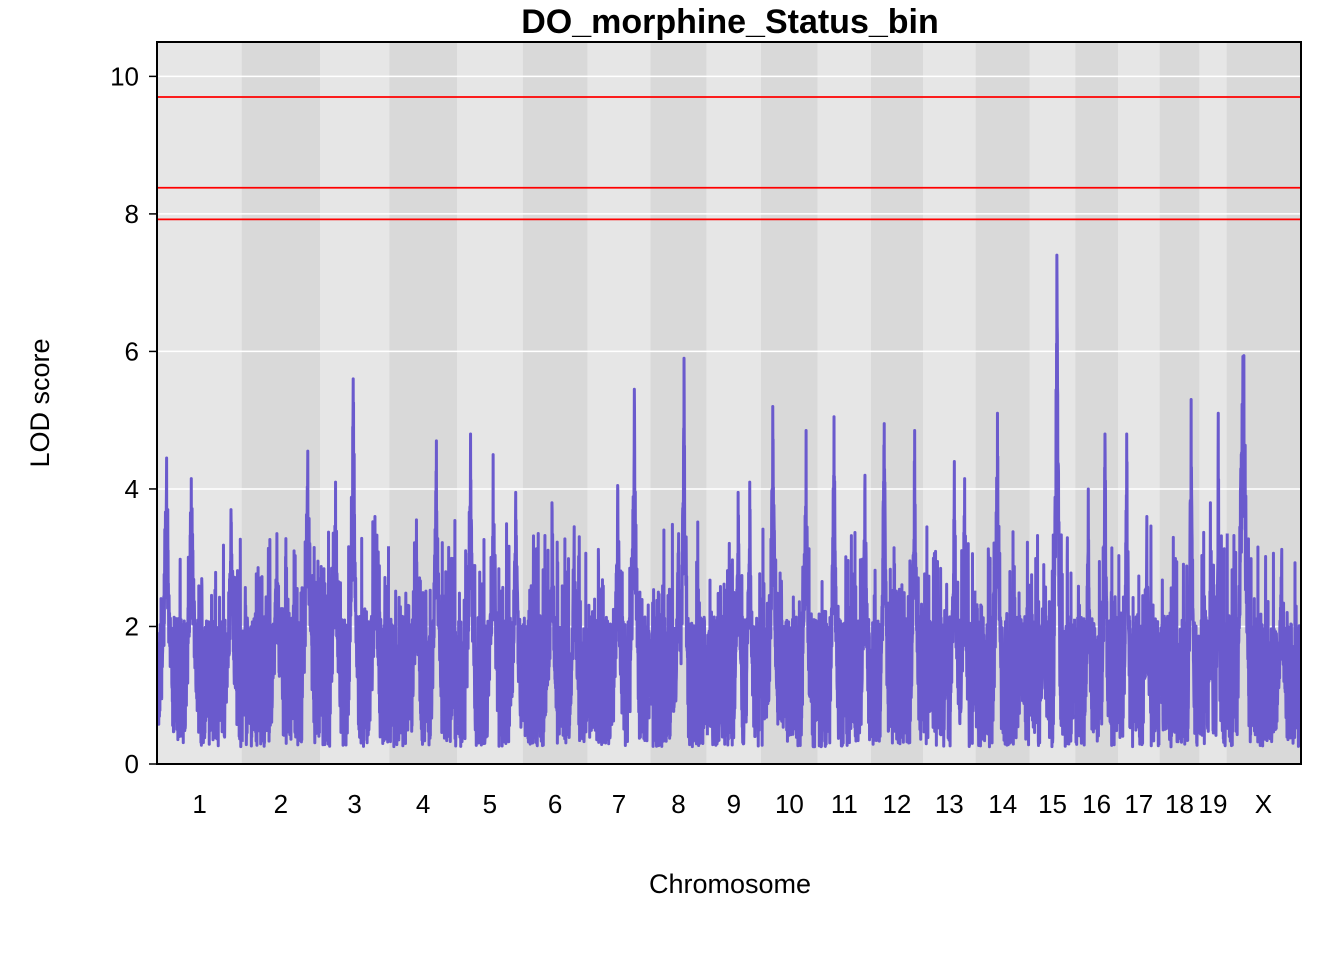 The image size is (1344, 960). What do you see at coordinates (1052, 804) in the screenshot?
I see `x-tick-label-15: 15` at bounding box center [1052, 804].